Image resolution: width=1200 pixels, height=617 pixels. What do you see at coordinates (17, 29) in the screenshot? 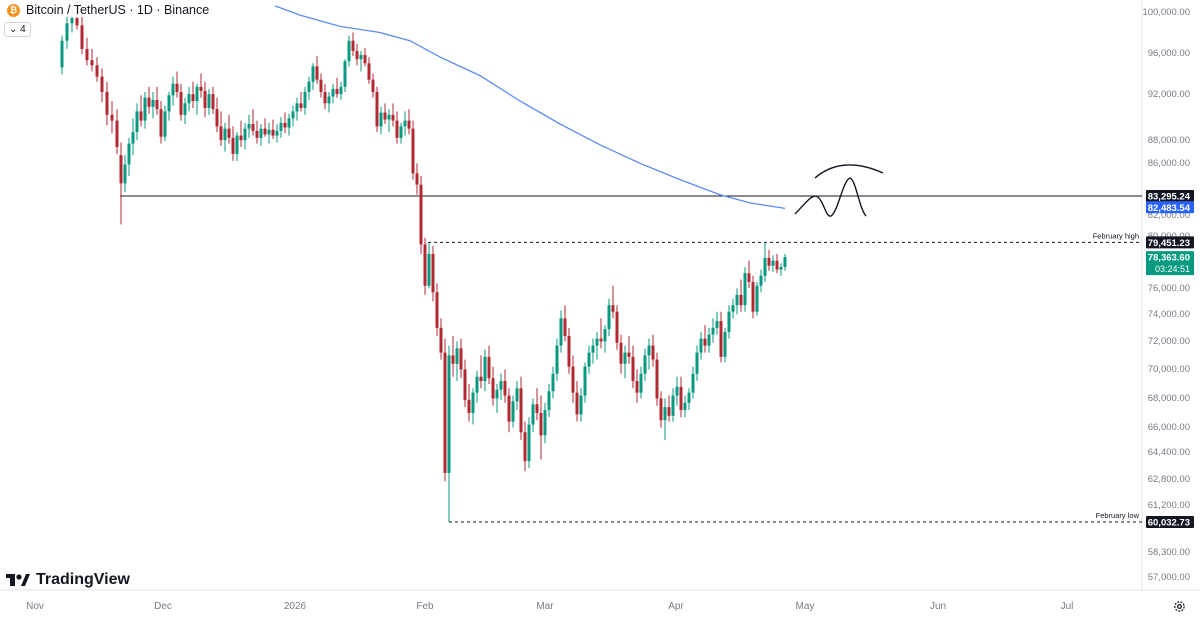
I see `collapse-indicators-button: ⌄ 4` at bounding box center [17, 29].